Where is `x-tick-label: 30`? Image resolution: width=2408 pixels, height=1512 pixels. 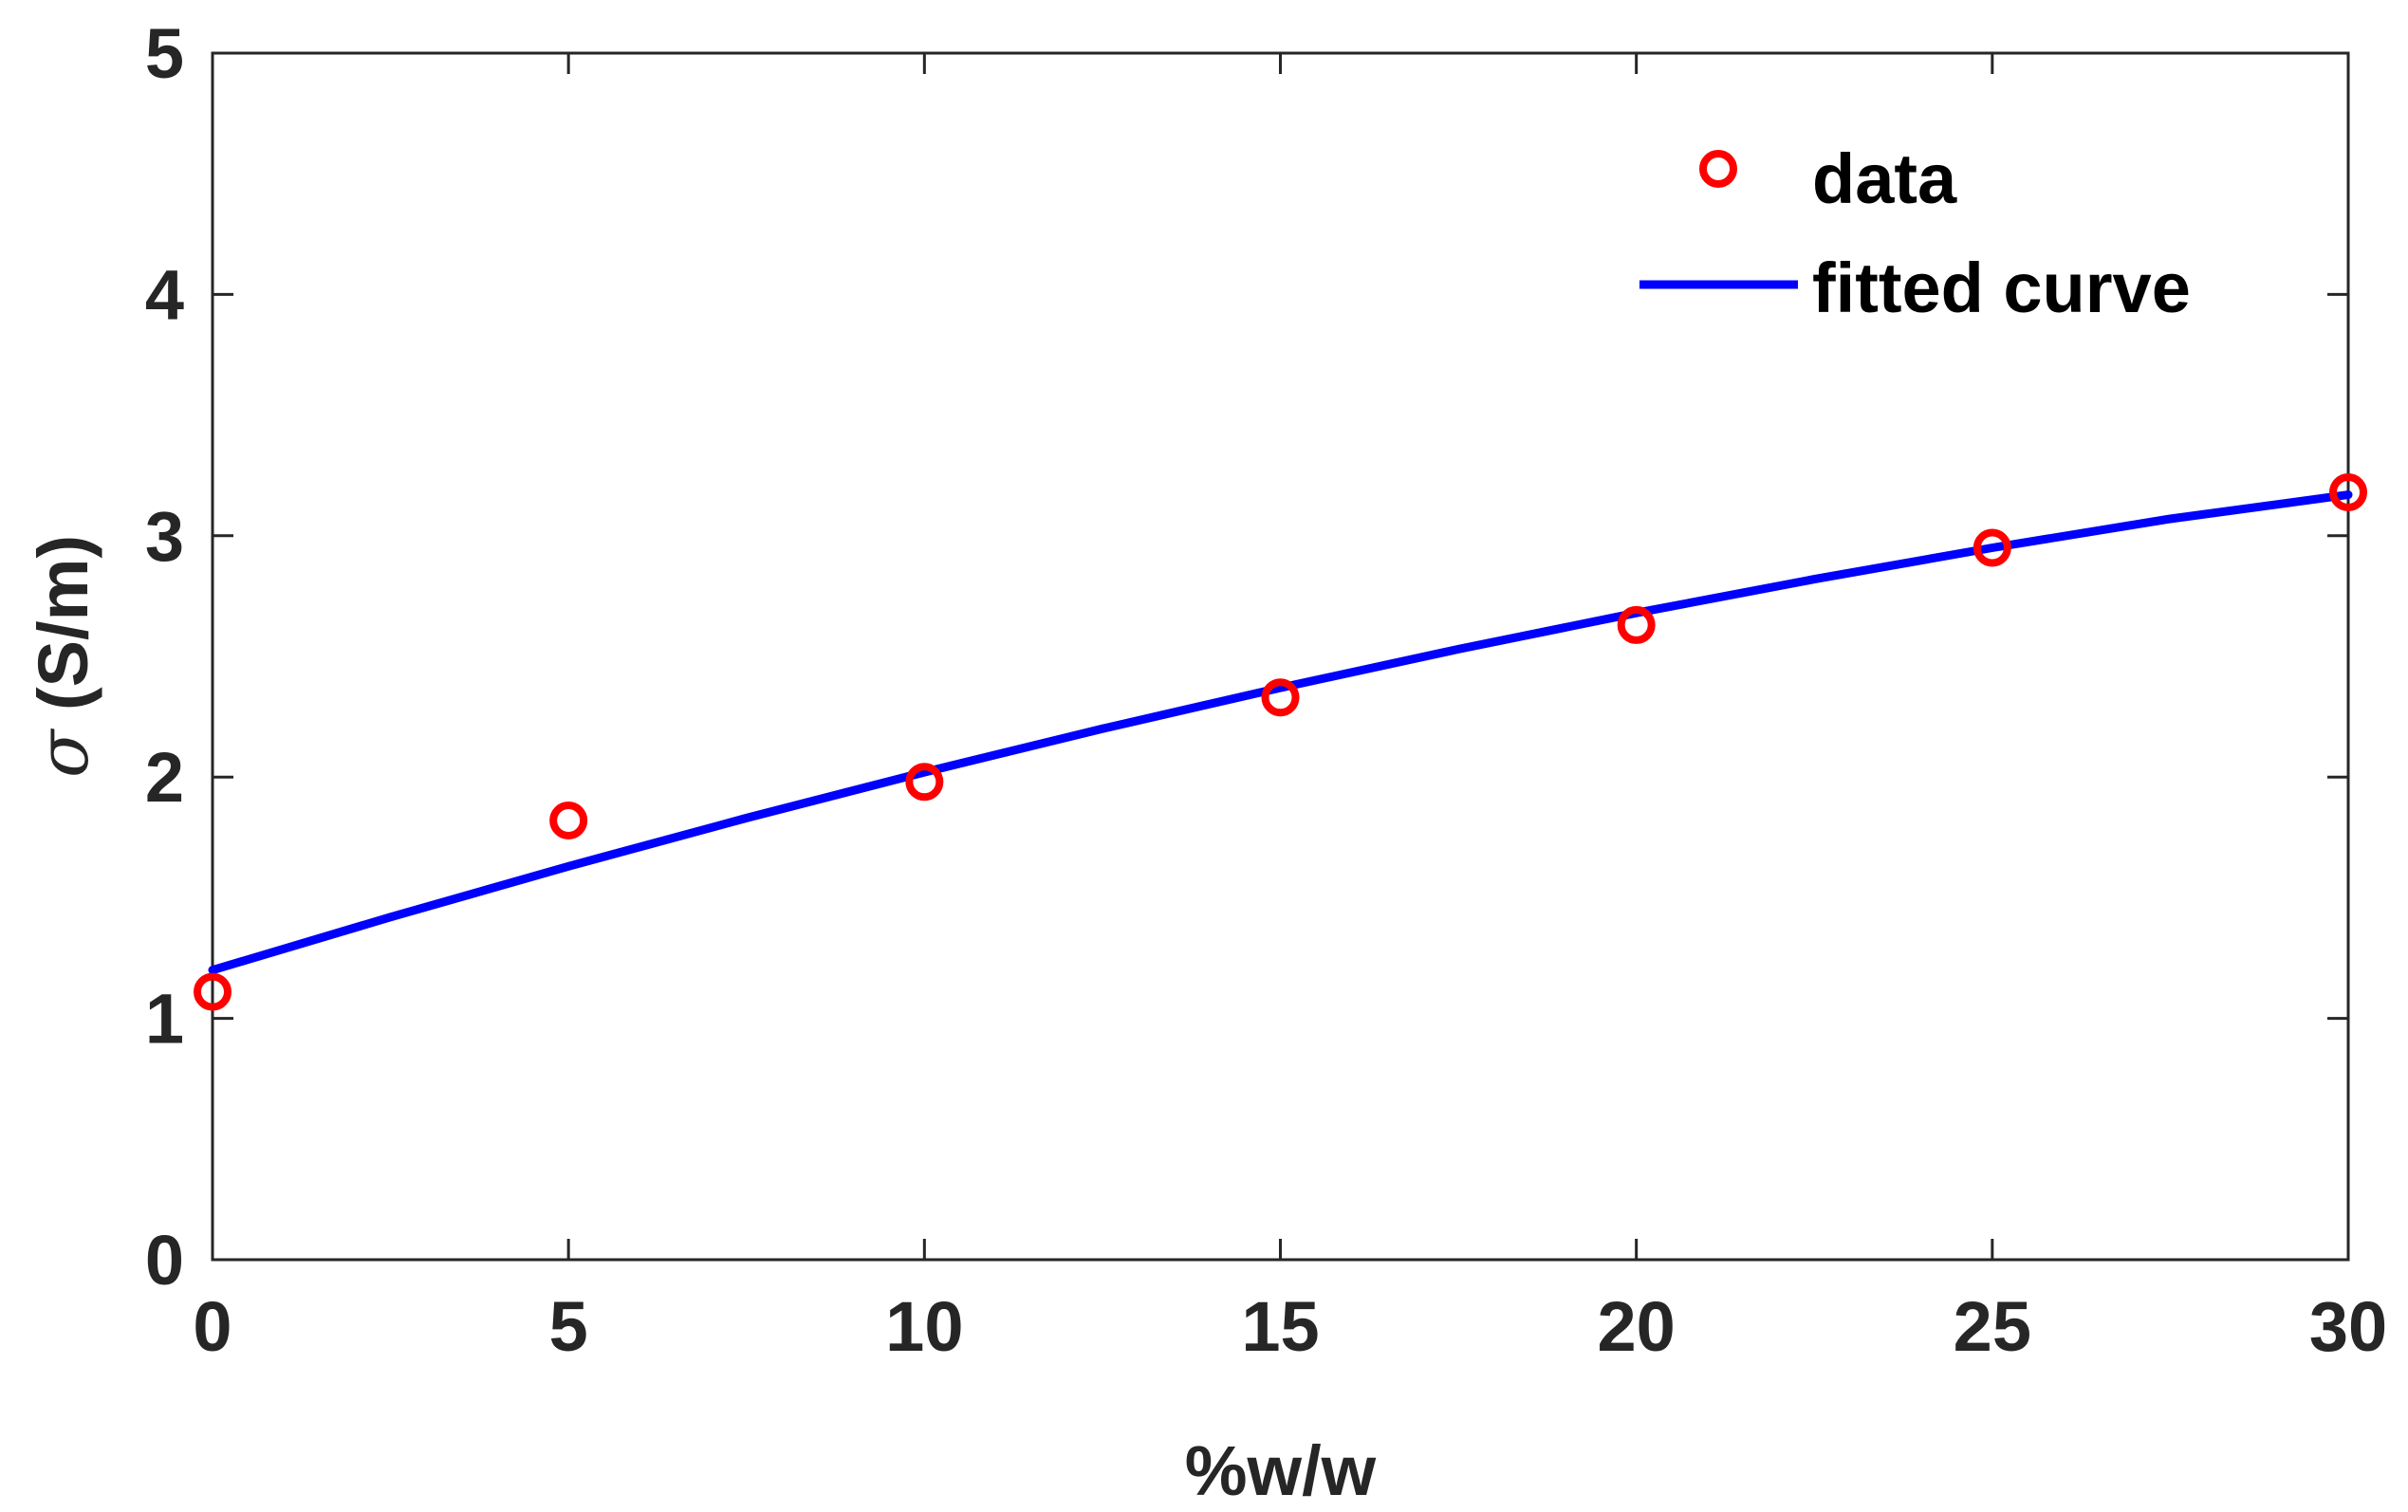 x-tick-label: 30 is located at coordinates (2348, 1326).